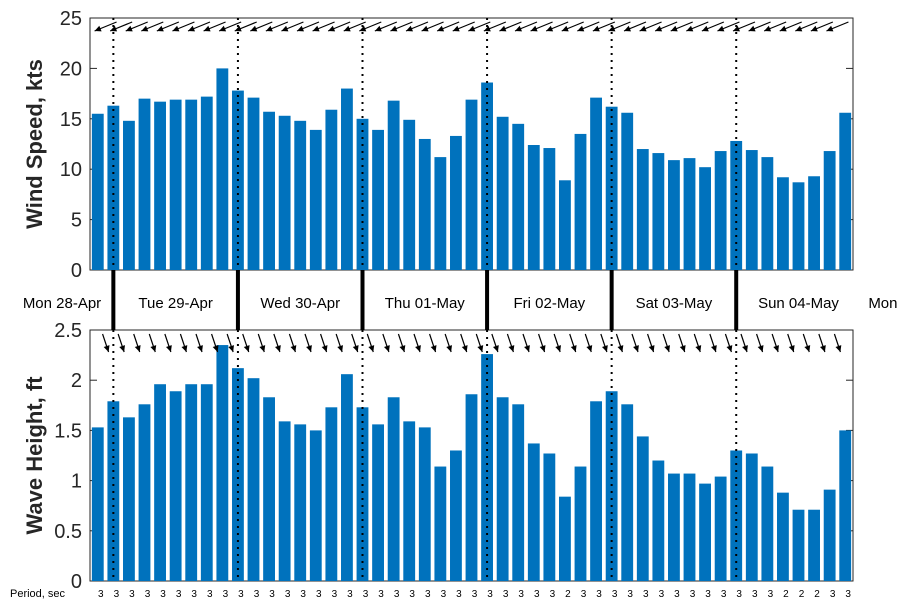 This screenshot has width=900, height=605. What do you see at coordinates (76, 482) in the screenshot?
I see `wave-ytick-label: 1` at bounding box center [76, 482].